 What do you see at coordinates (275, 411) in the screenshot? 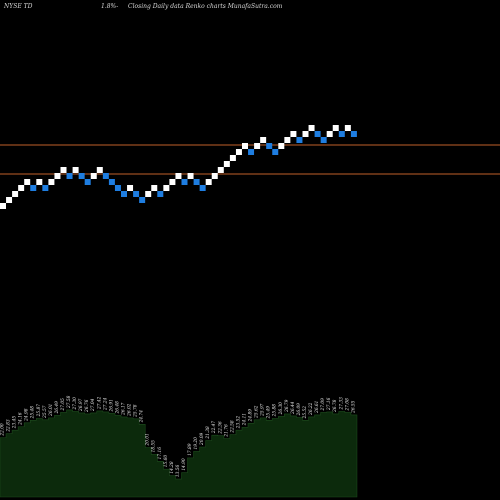
I see `volume-value-label: 25.88` at bounding box center [275, 411].